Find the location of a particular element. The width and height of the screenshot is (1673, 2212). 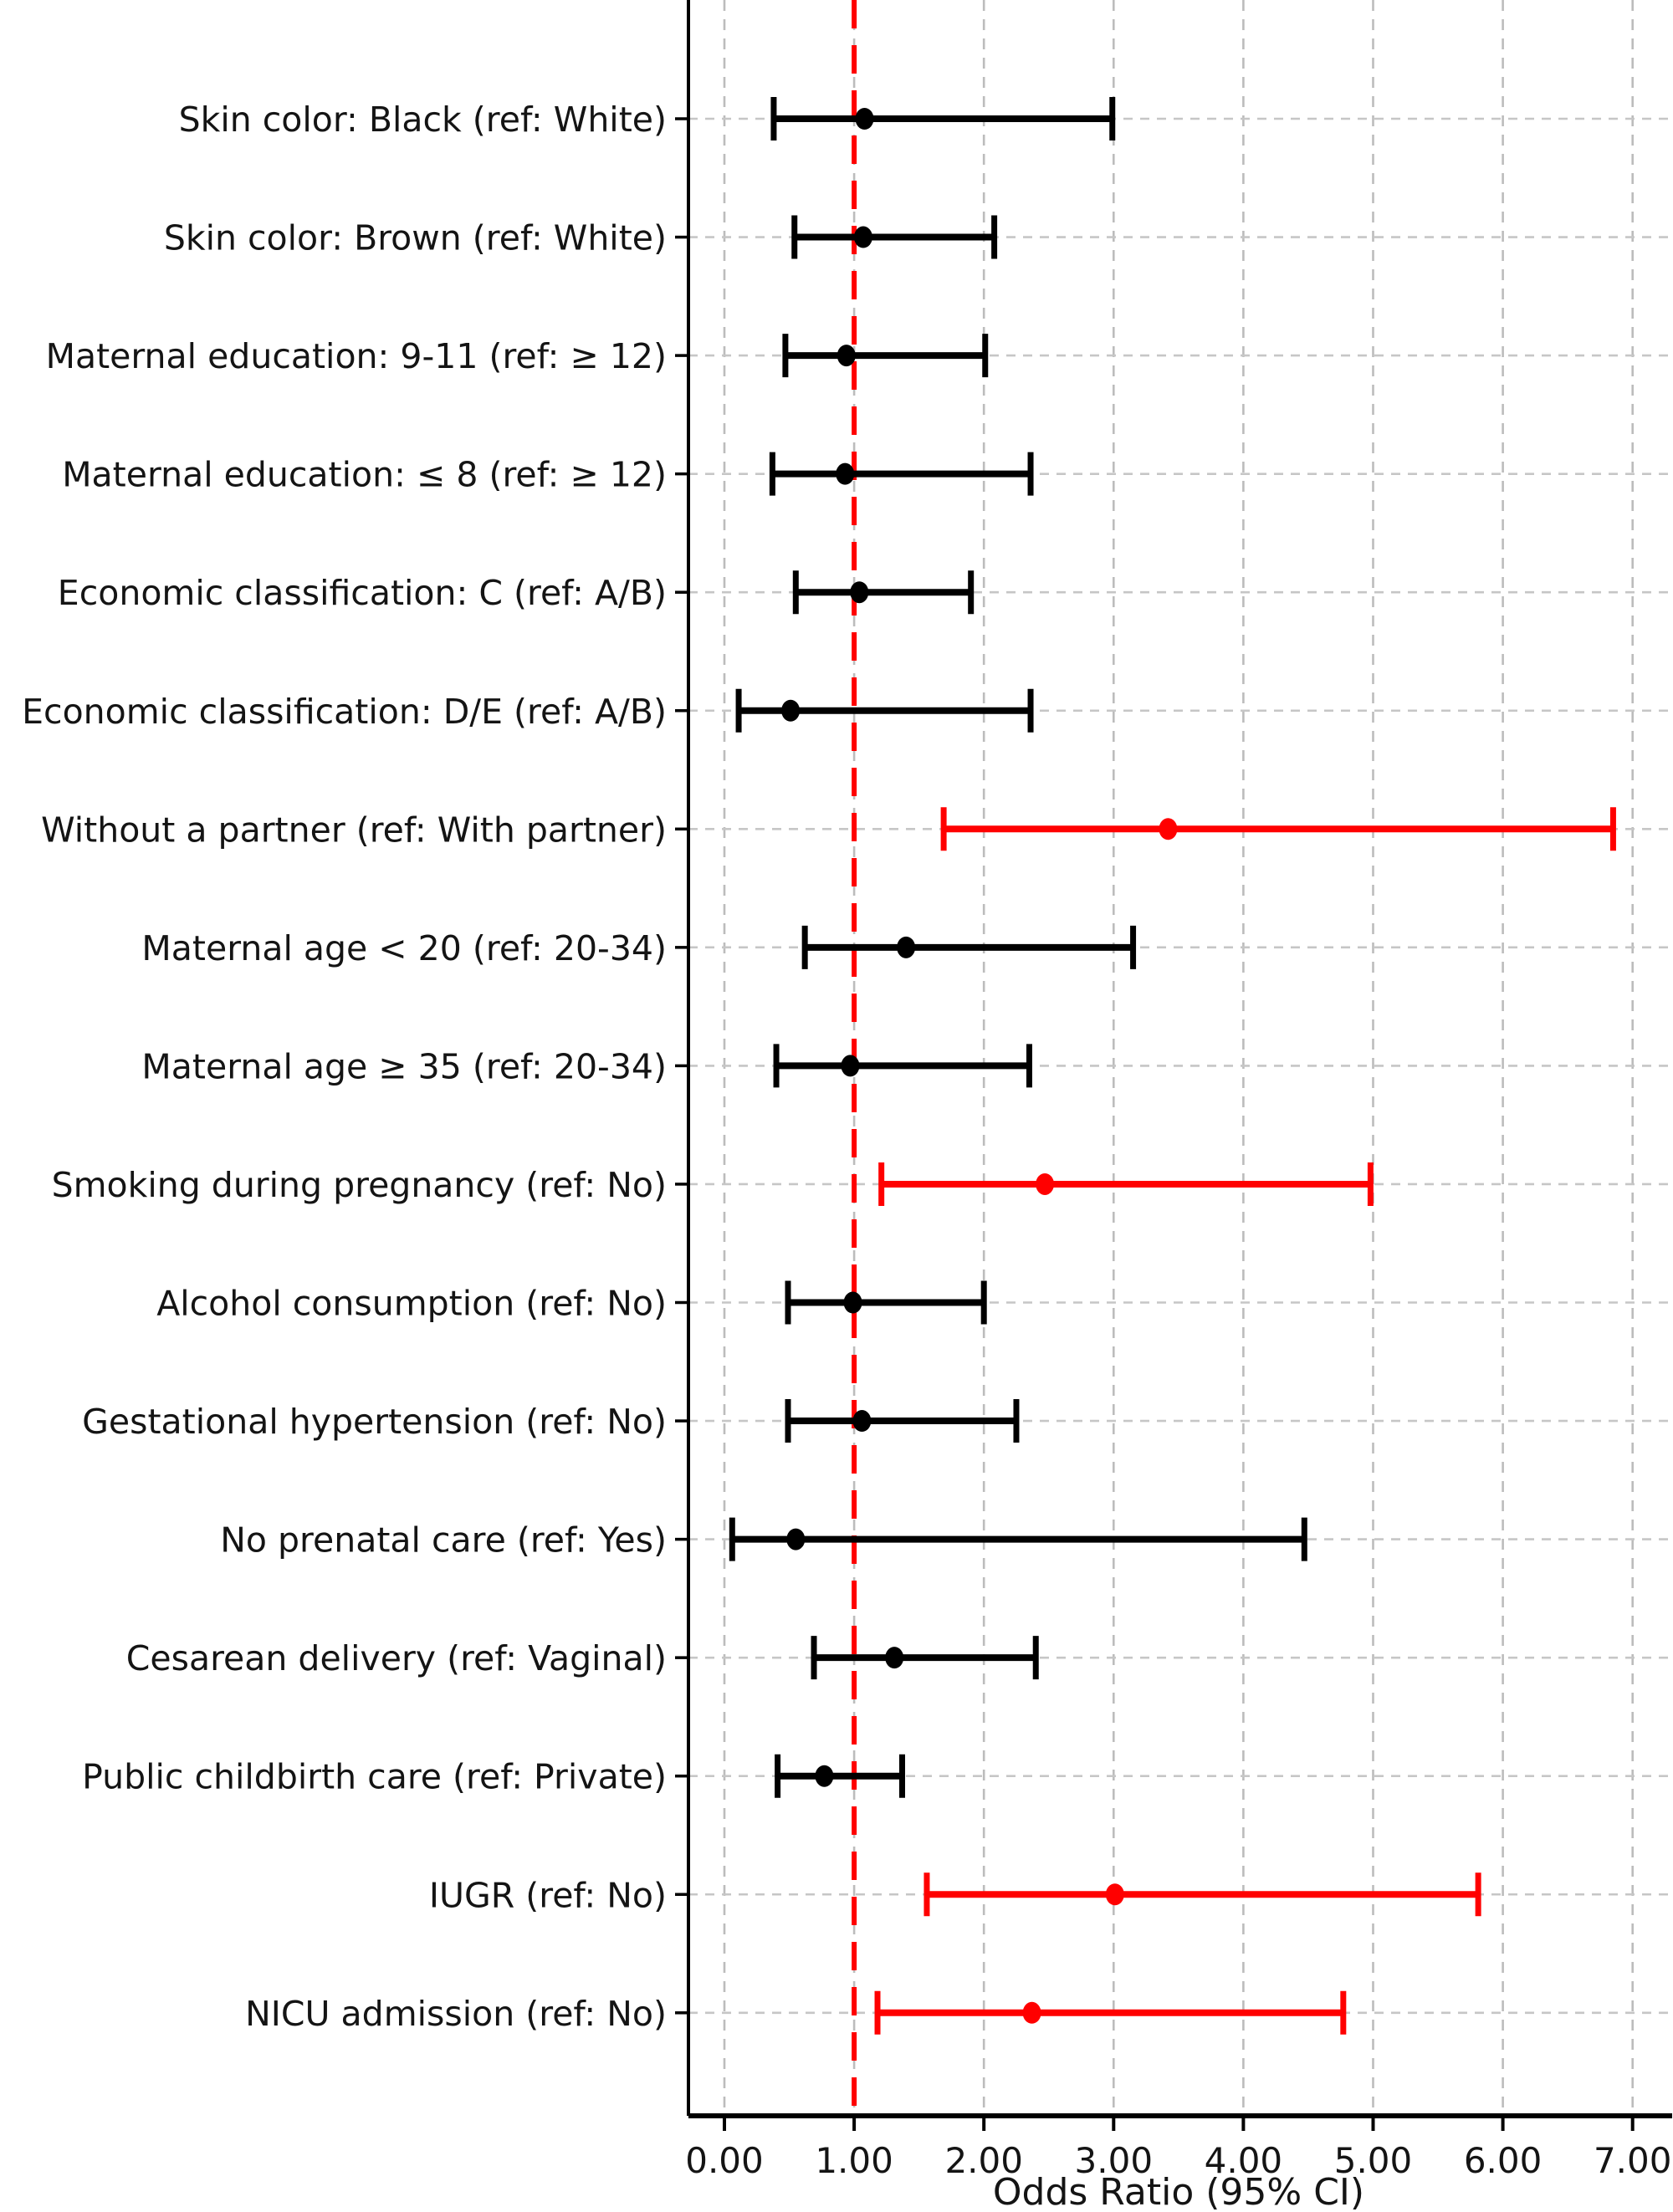

x-tick-label: 5.00 is located at coordinates (1374, 2161).